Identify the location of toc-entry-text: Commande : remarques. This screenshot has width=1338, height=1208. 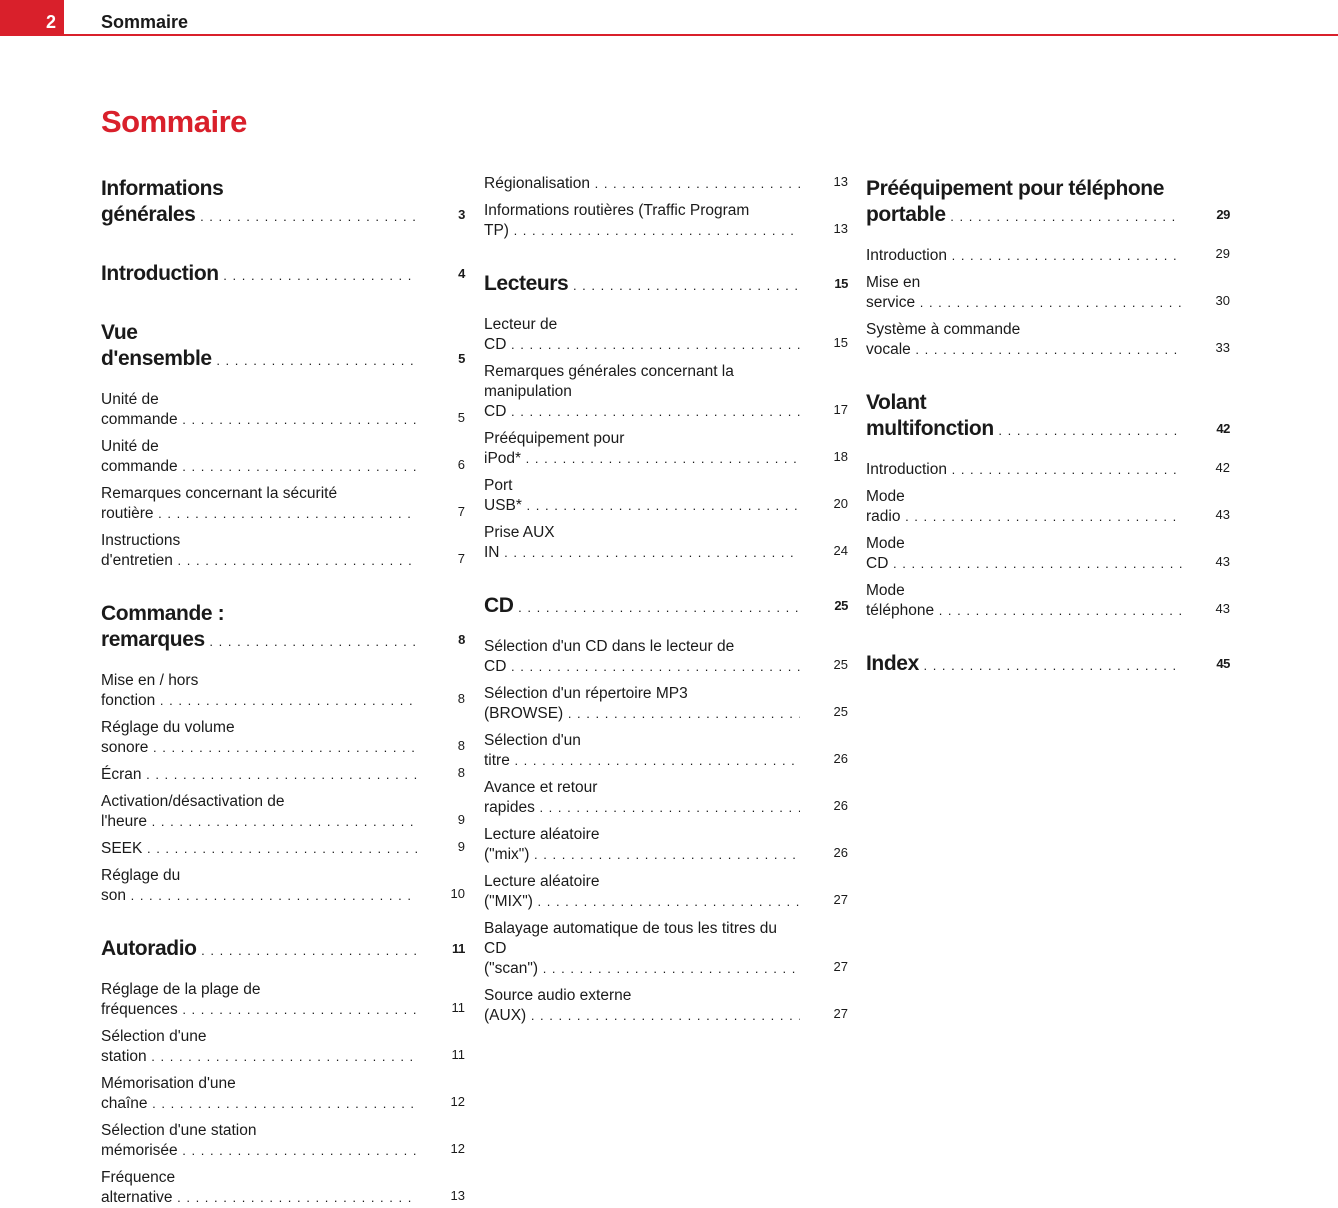
(259, 628).